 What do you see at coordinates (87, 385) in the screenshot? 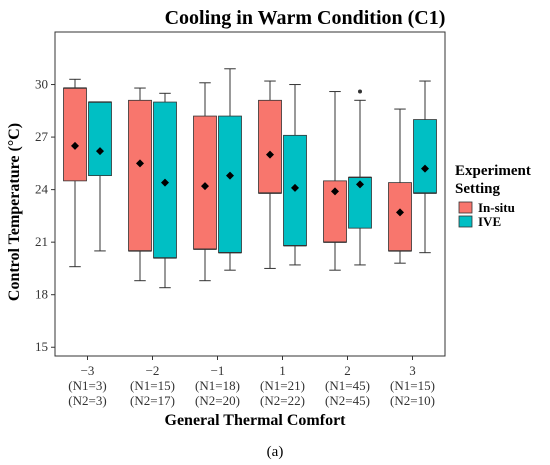
I see `x-tick-n1: (N1=3)` at bounding box center [87, 385].